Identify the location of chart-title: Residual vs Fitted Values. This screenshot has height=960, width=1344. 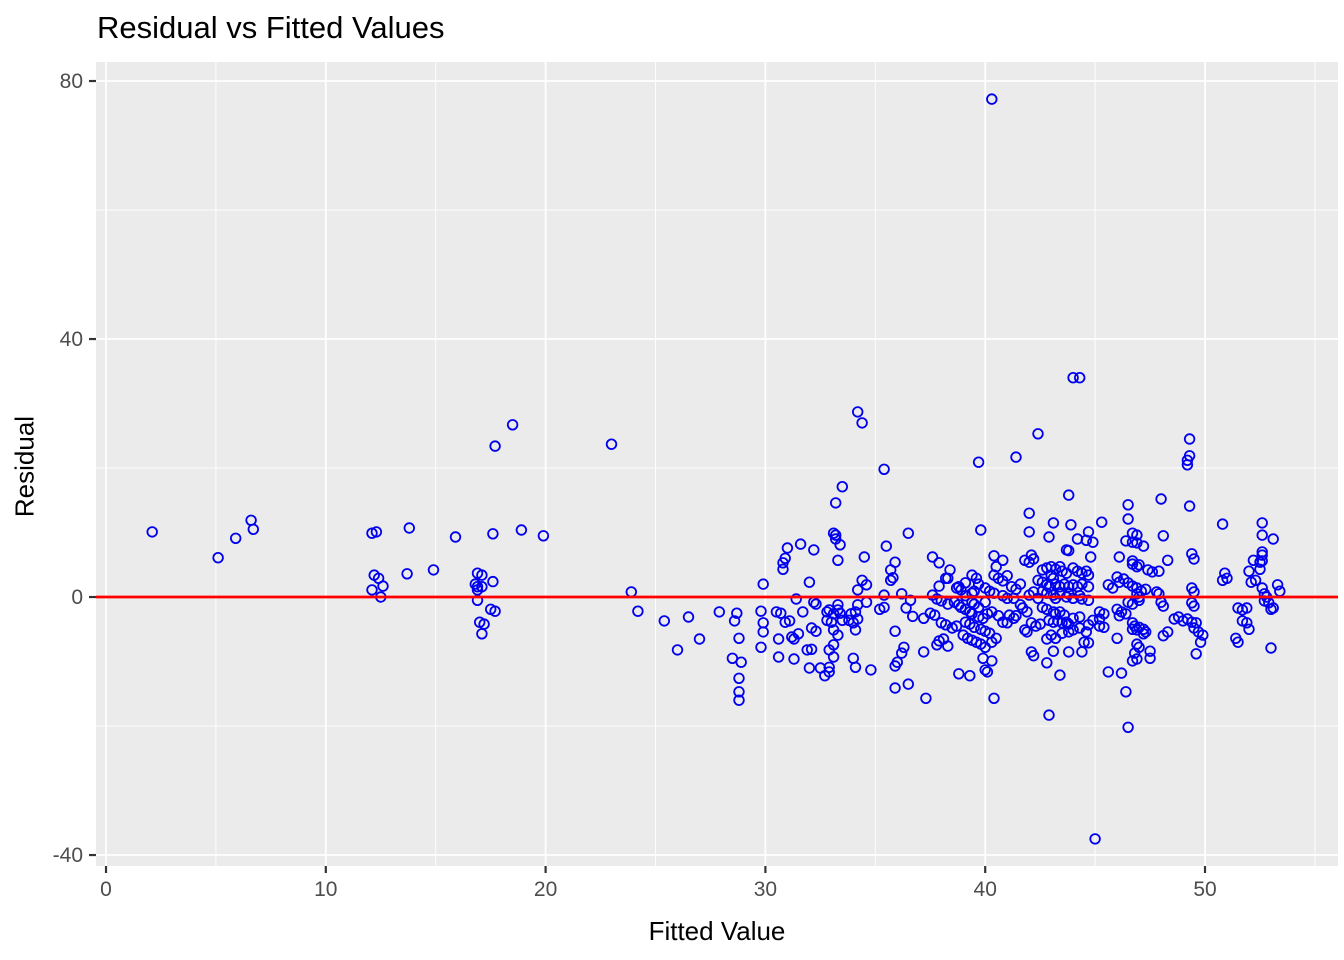
(271, 27).